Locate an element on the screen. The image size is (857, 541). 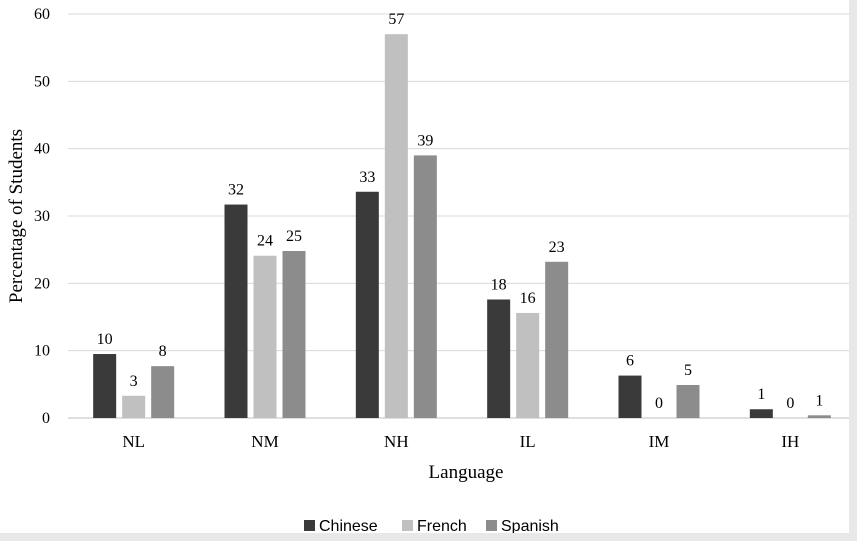
x-category-label: IM is located at coordinates (659, 441).